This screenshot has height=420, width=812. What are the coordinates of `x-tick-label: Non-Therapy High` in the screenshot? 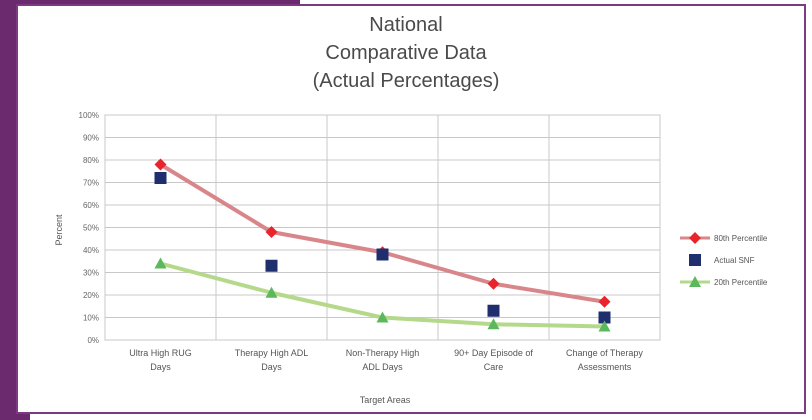 It's located at (383, 353).